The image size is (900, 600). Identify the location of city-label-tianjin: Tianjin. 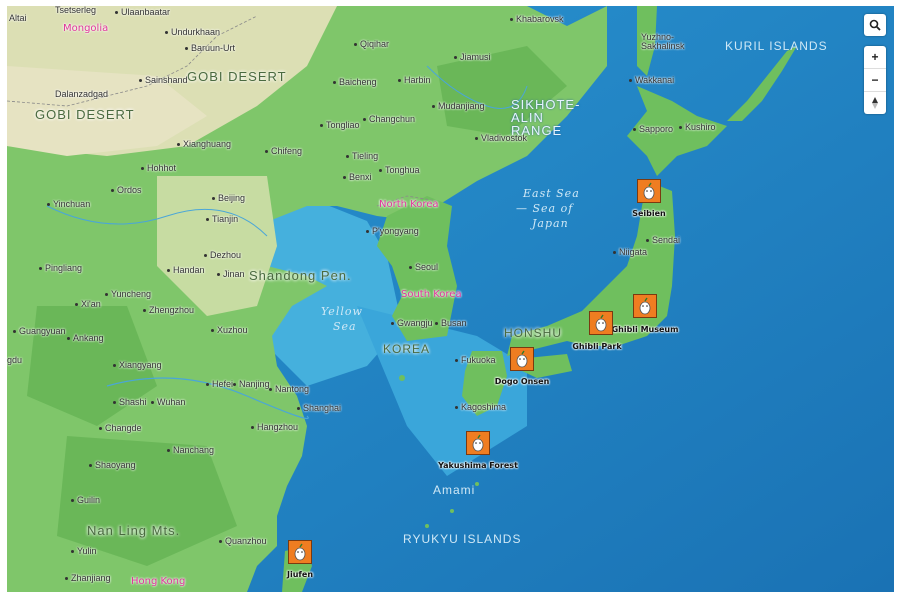
(222, 219).